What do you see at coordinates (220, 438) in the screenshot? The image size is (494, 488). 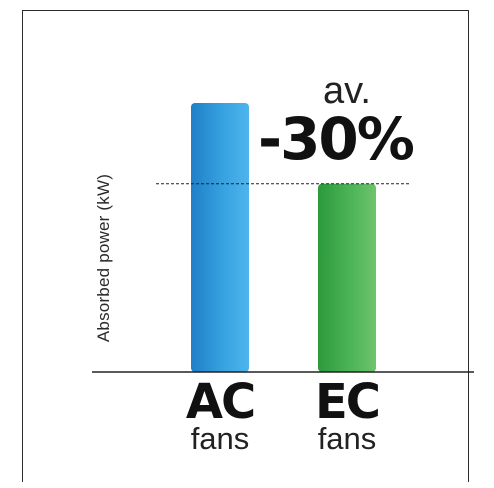 I see `category-sublabel-ac: fans` at bounding box center [220, 438].